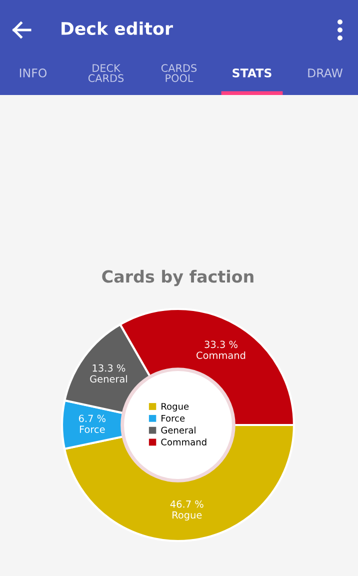  Describe the element at coordinates (92, 418) in the screenshot. I see `data-label: 6.7 %` at that location.